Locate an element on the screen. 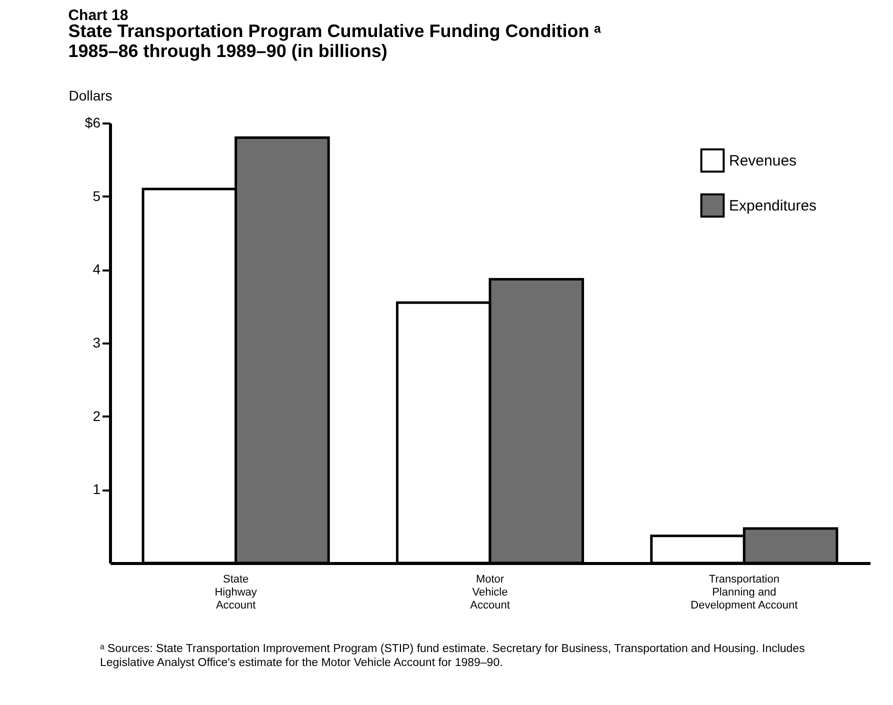 This screenshot has height=705, width=893. x-tick-label: Motor Vehicle Account is located at coordinates (490, 593).